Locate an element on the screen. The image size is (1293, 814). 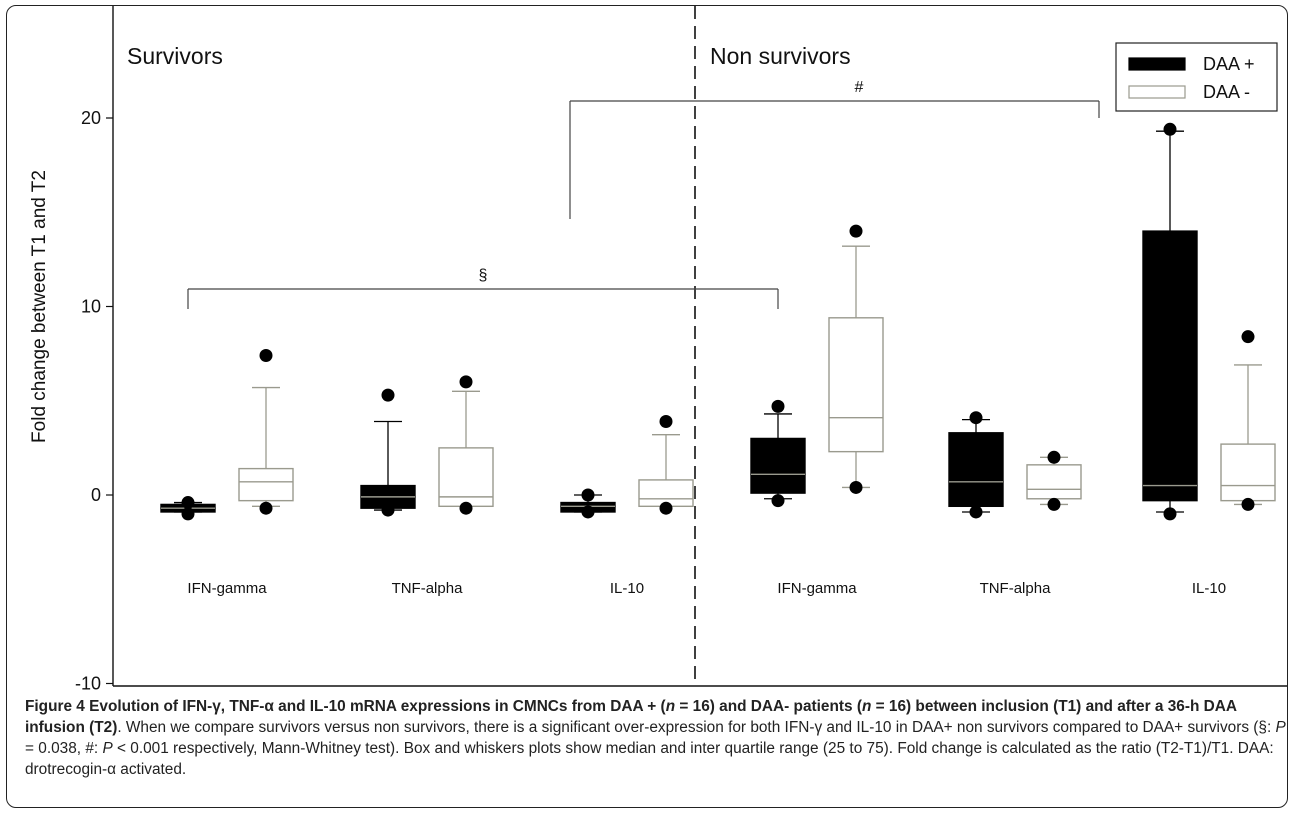
caption-p2-var: P is located at coordinates (107, 748).